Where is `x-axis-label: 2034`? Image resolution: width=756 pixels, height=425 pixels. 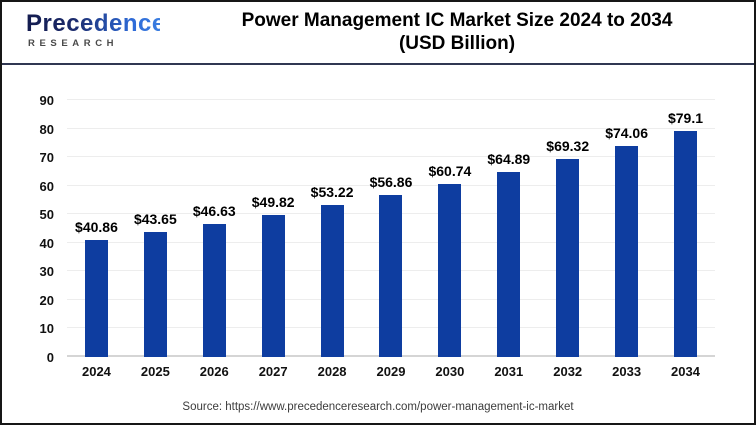
x-axis-label: 2034 is located at coordinates (685, 371).